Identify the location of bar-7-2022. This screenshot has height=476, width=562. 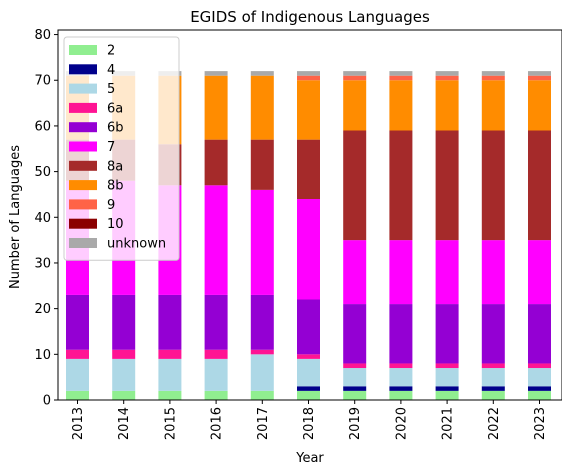
(493, 272).